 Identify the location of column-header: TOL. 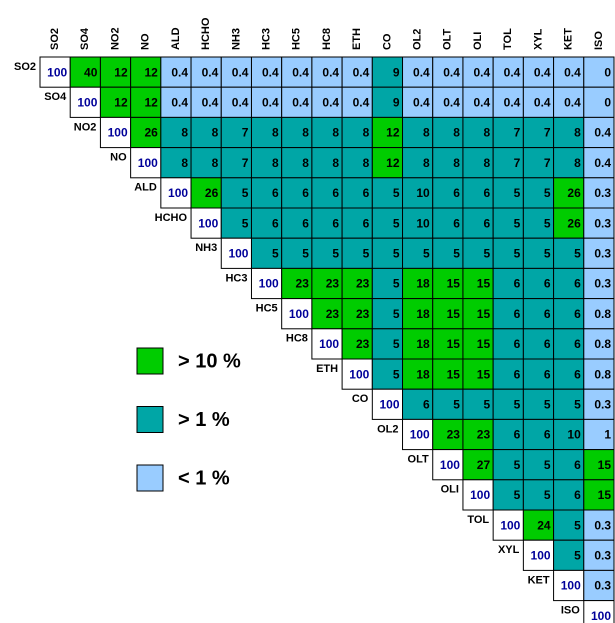
(508, 39).